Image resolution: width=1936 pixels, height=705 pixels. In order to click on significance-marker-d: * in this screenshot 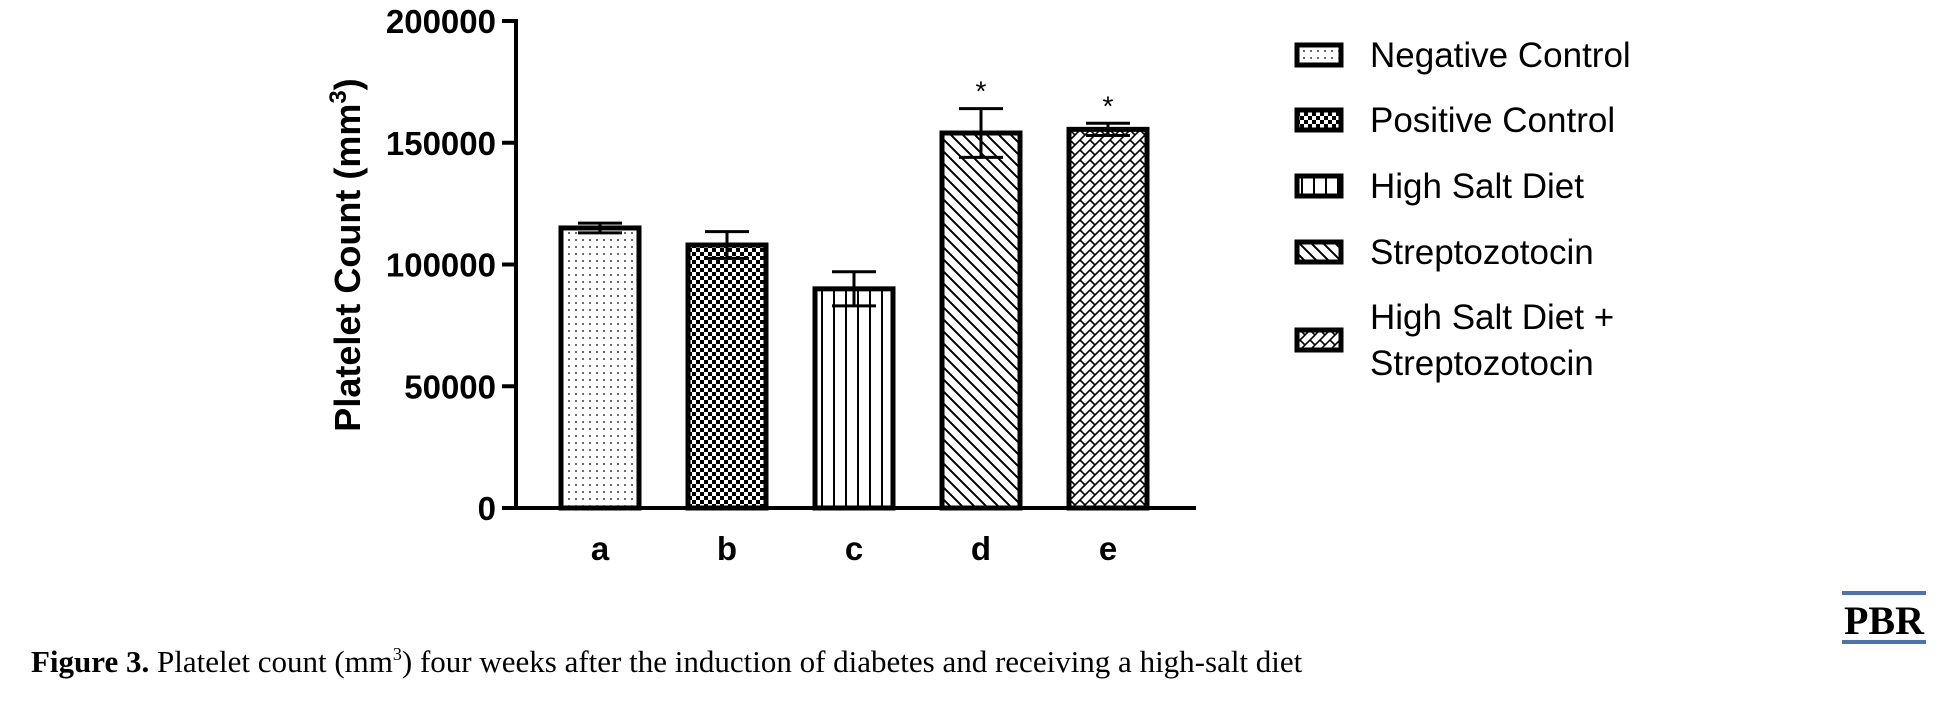, I will do `click(981, 91)`.